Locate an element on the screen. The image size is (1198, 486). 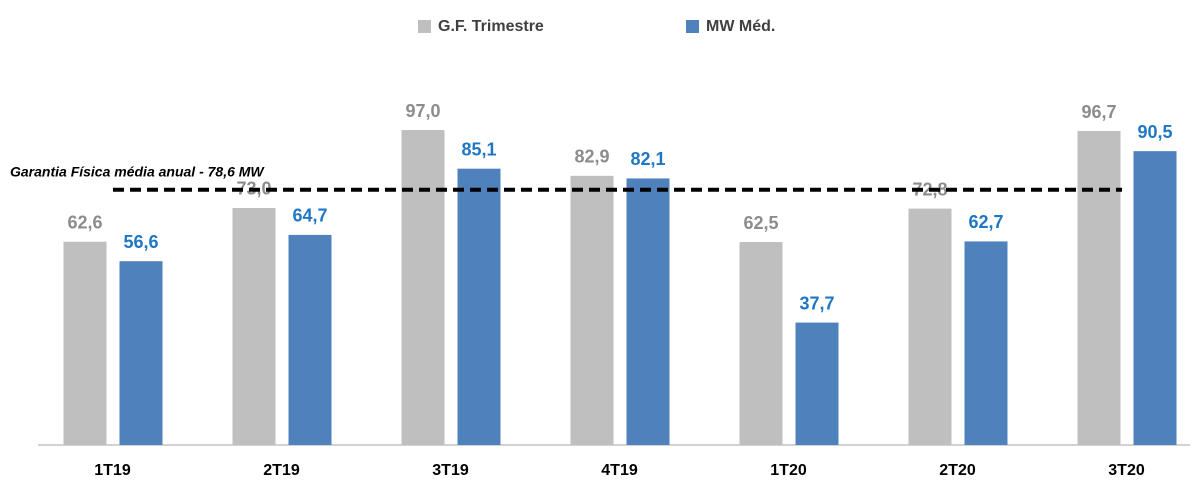
legend-label: G.F. Trimestre is located at coordinates (491, 26).